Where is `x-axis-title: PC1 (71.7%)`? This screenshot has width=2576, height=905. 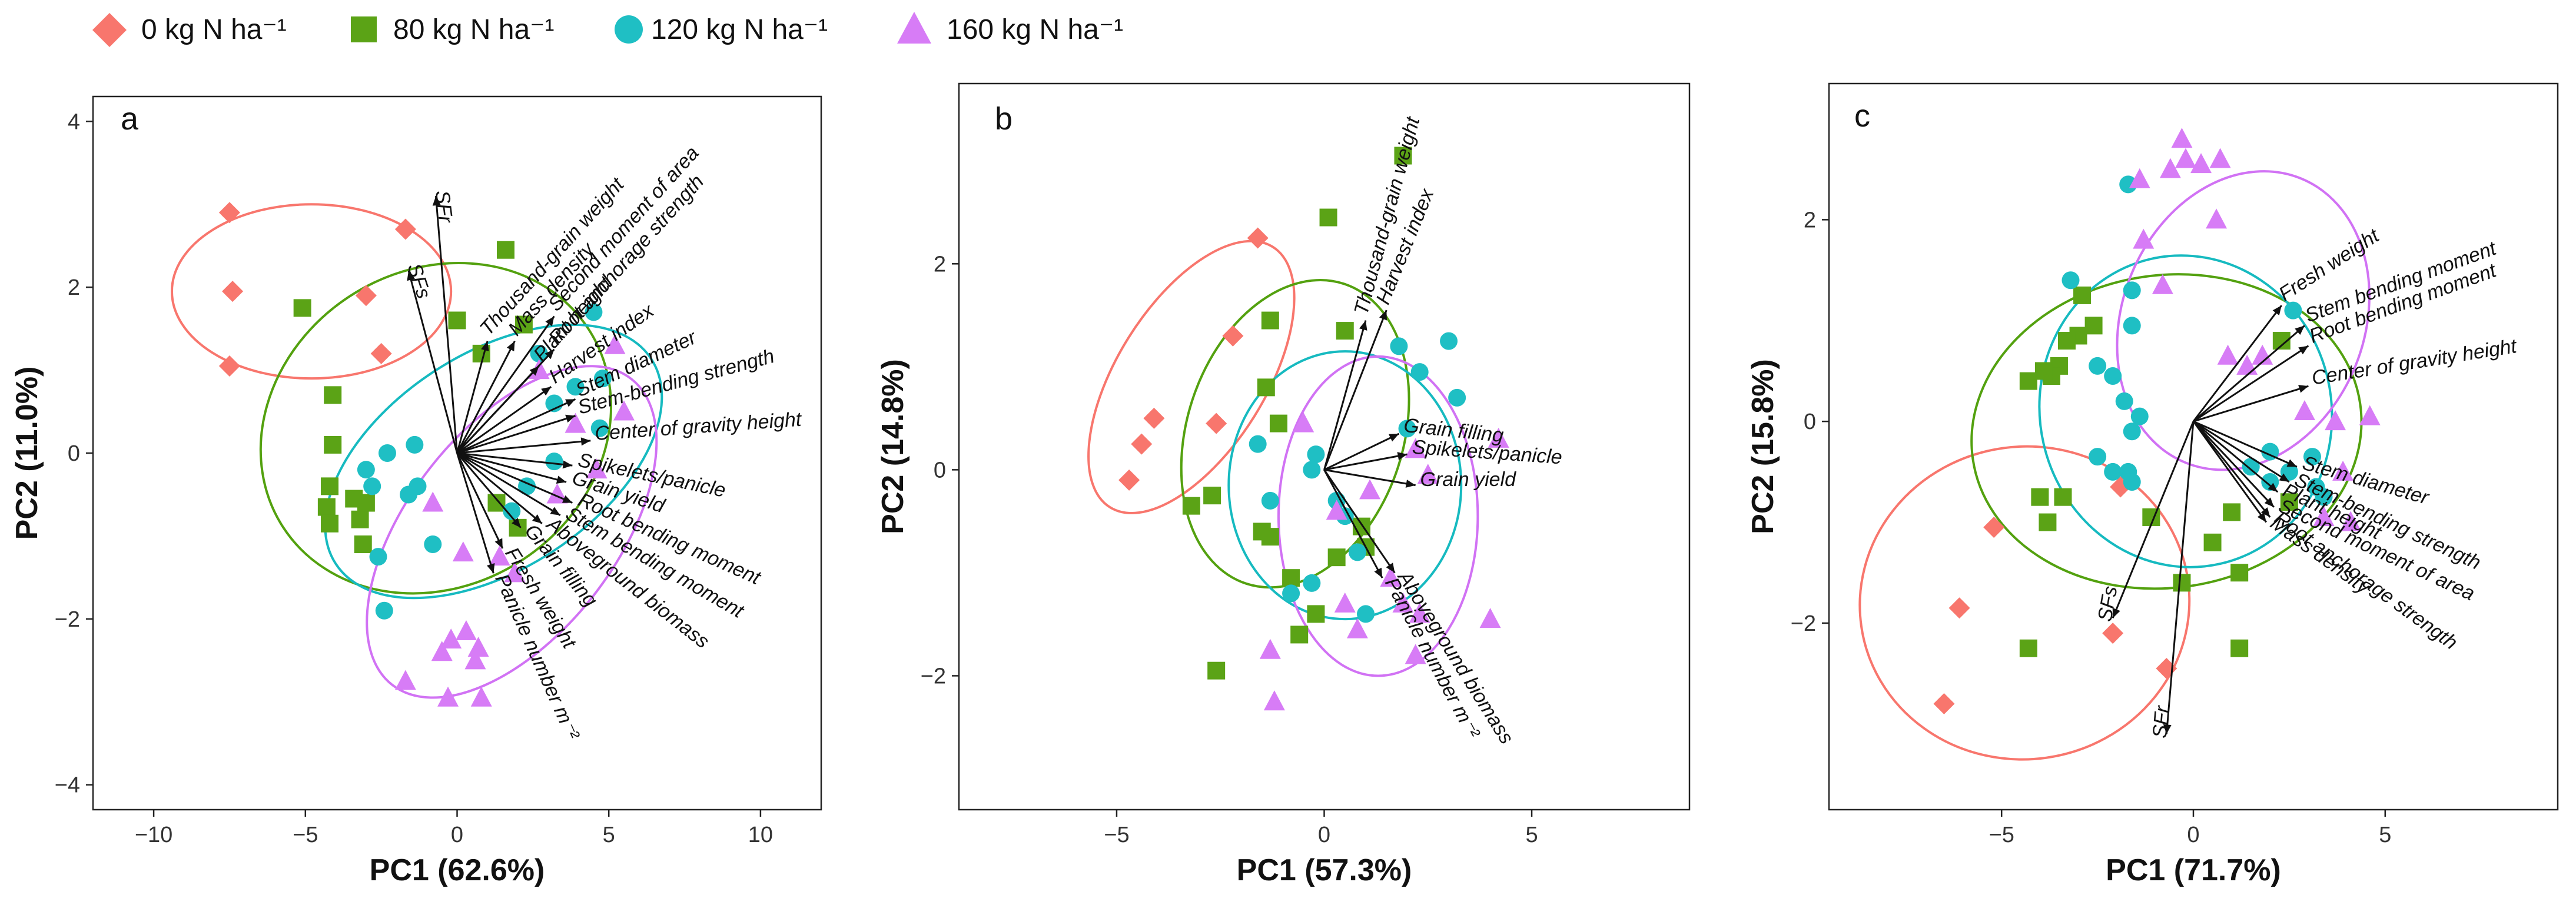 x-axis-title: PC1 (71.7%) is located at coordinates (2193, 870).